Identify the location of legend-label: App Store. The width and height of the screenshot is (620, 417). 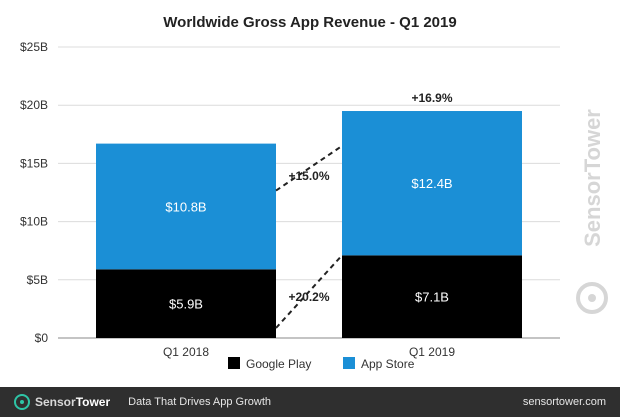
(388, 364).